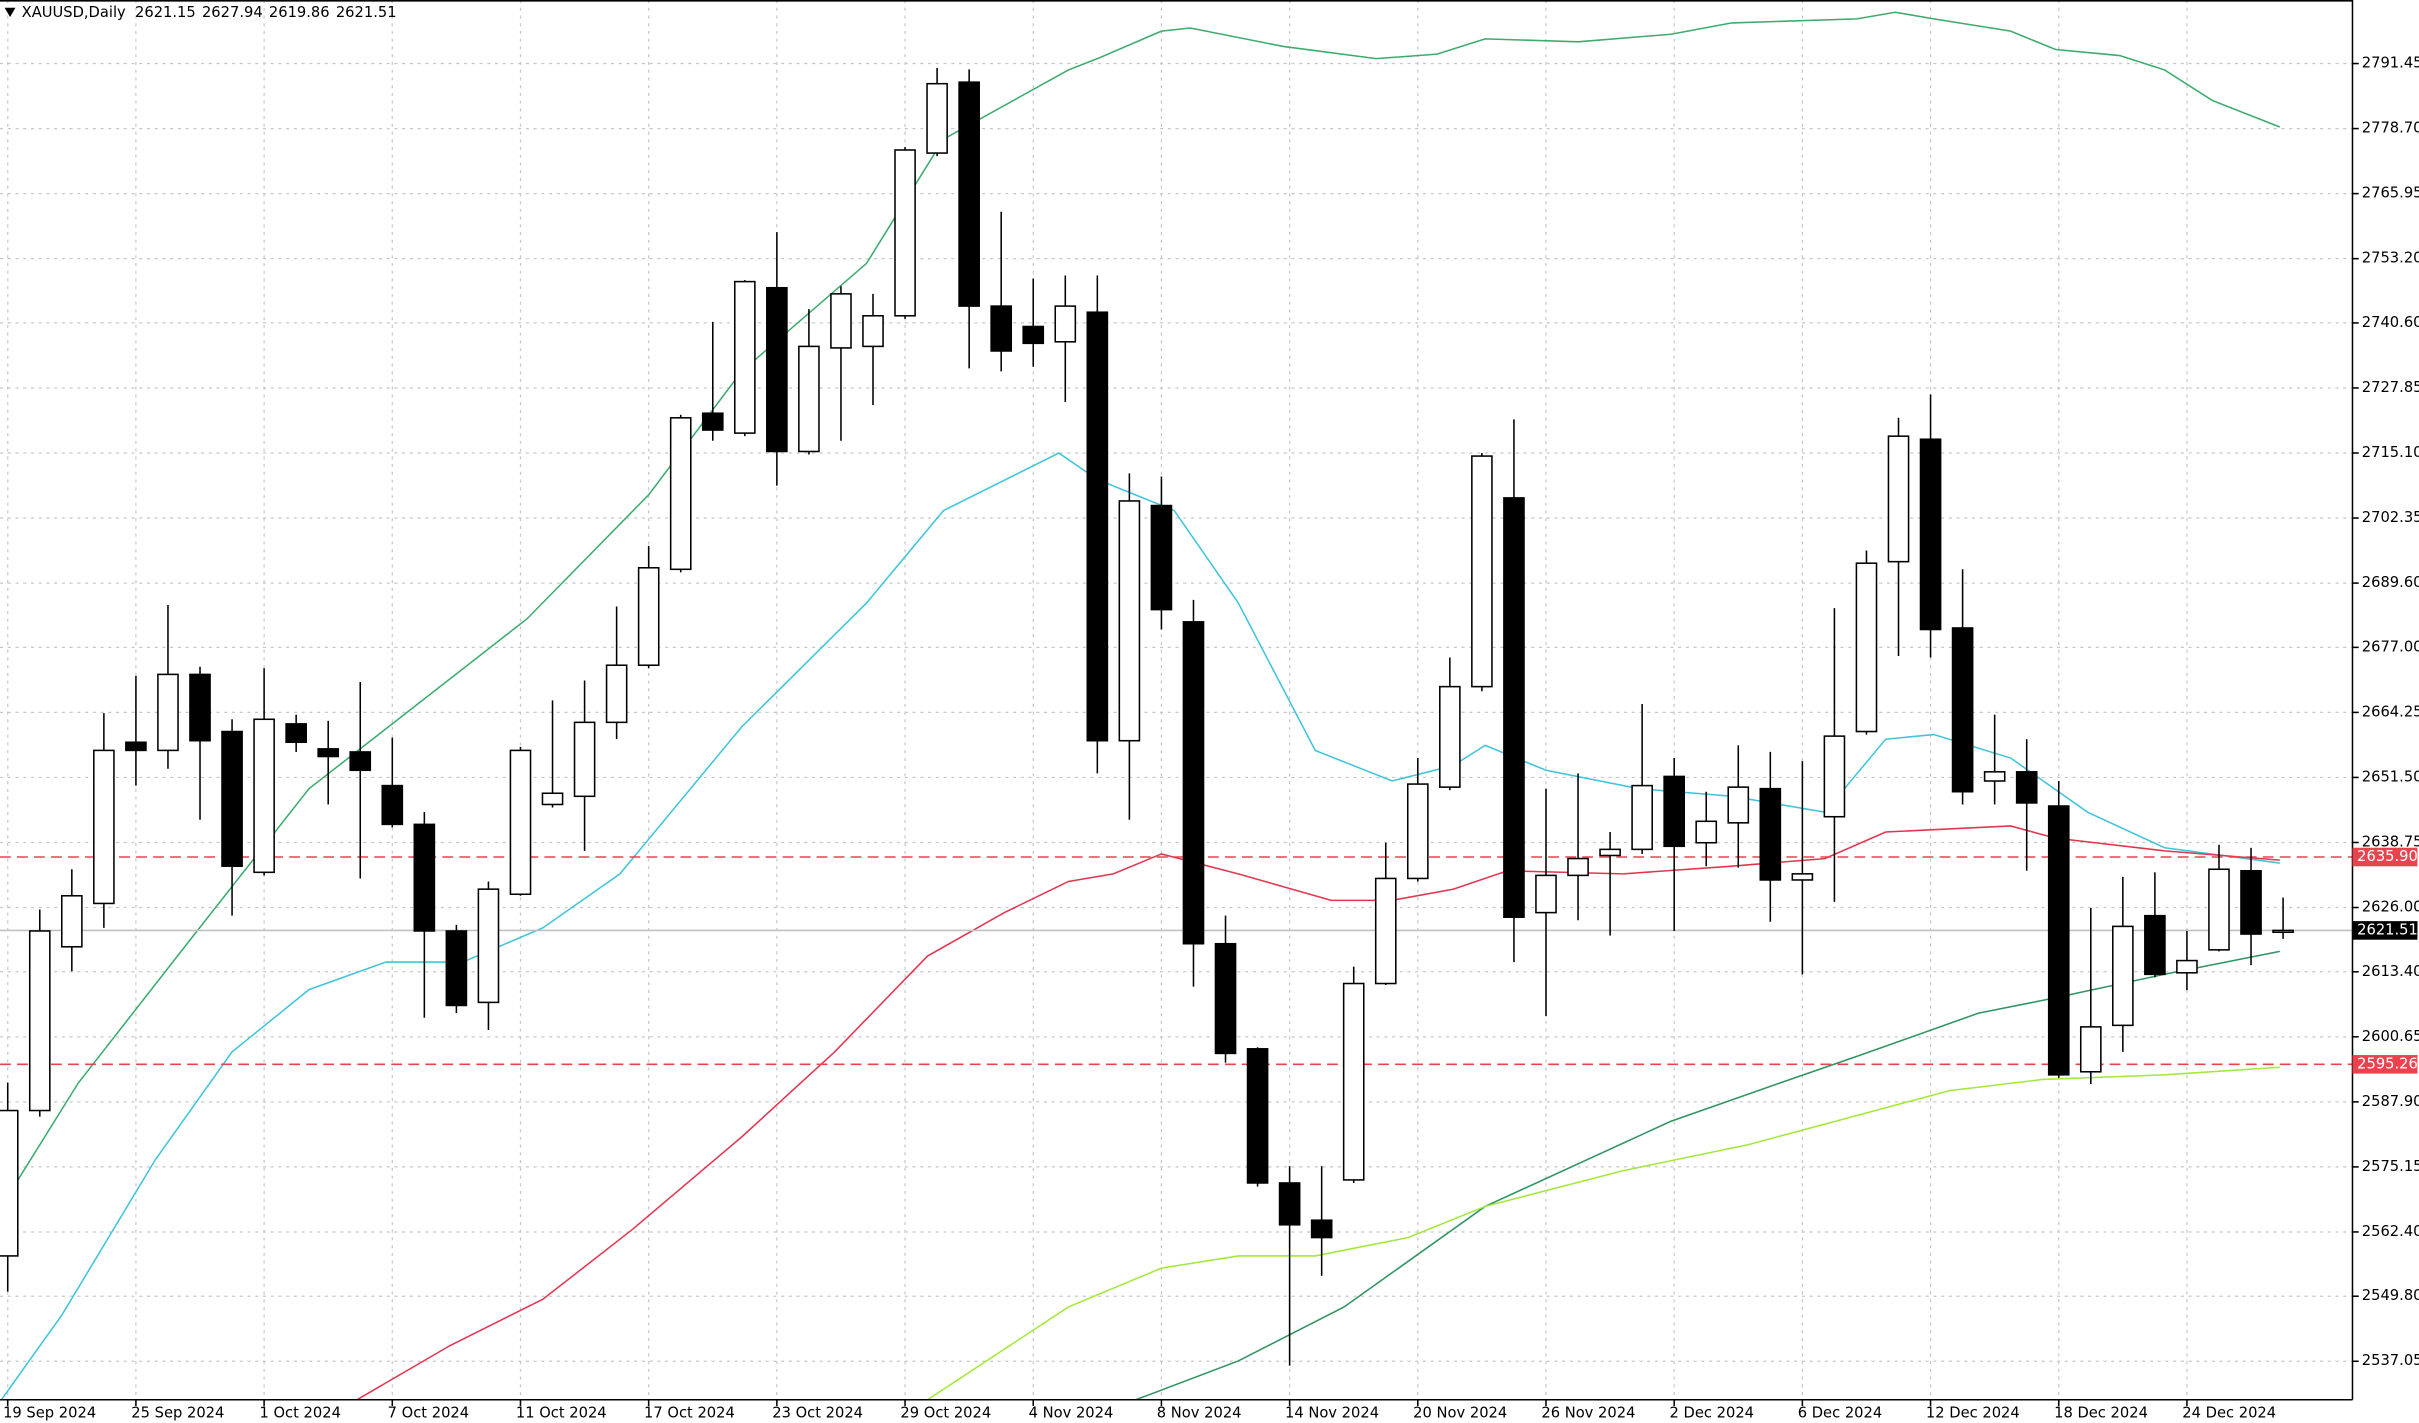  Describe the element at coordinates (945, 1413) in the screenshot. I see `x-tick-label: 29 Oct 2024` at that location.